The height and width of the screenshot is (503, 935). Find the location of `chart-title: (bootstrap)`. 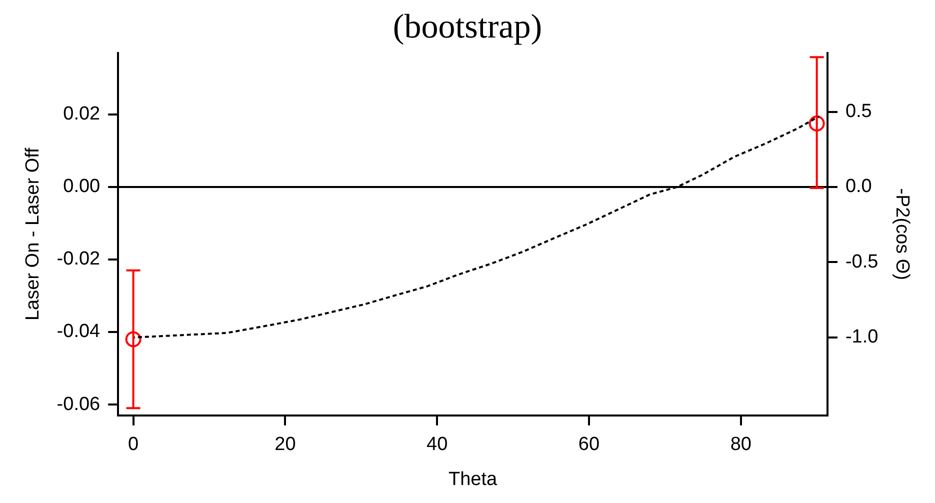

chart-title: (bootstrap) is located at coordinates (467, 27).